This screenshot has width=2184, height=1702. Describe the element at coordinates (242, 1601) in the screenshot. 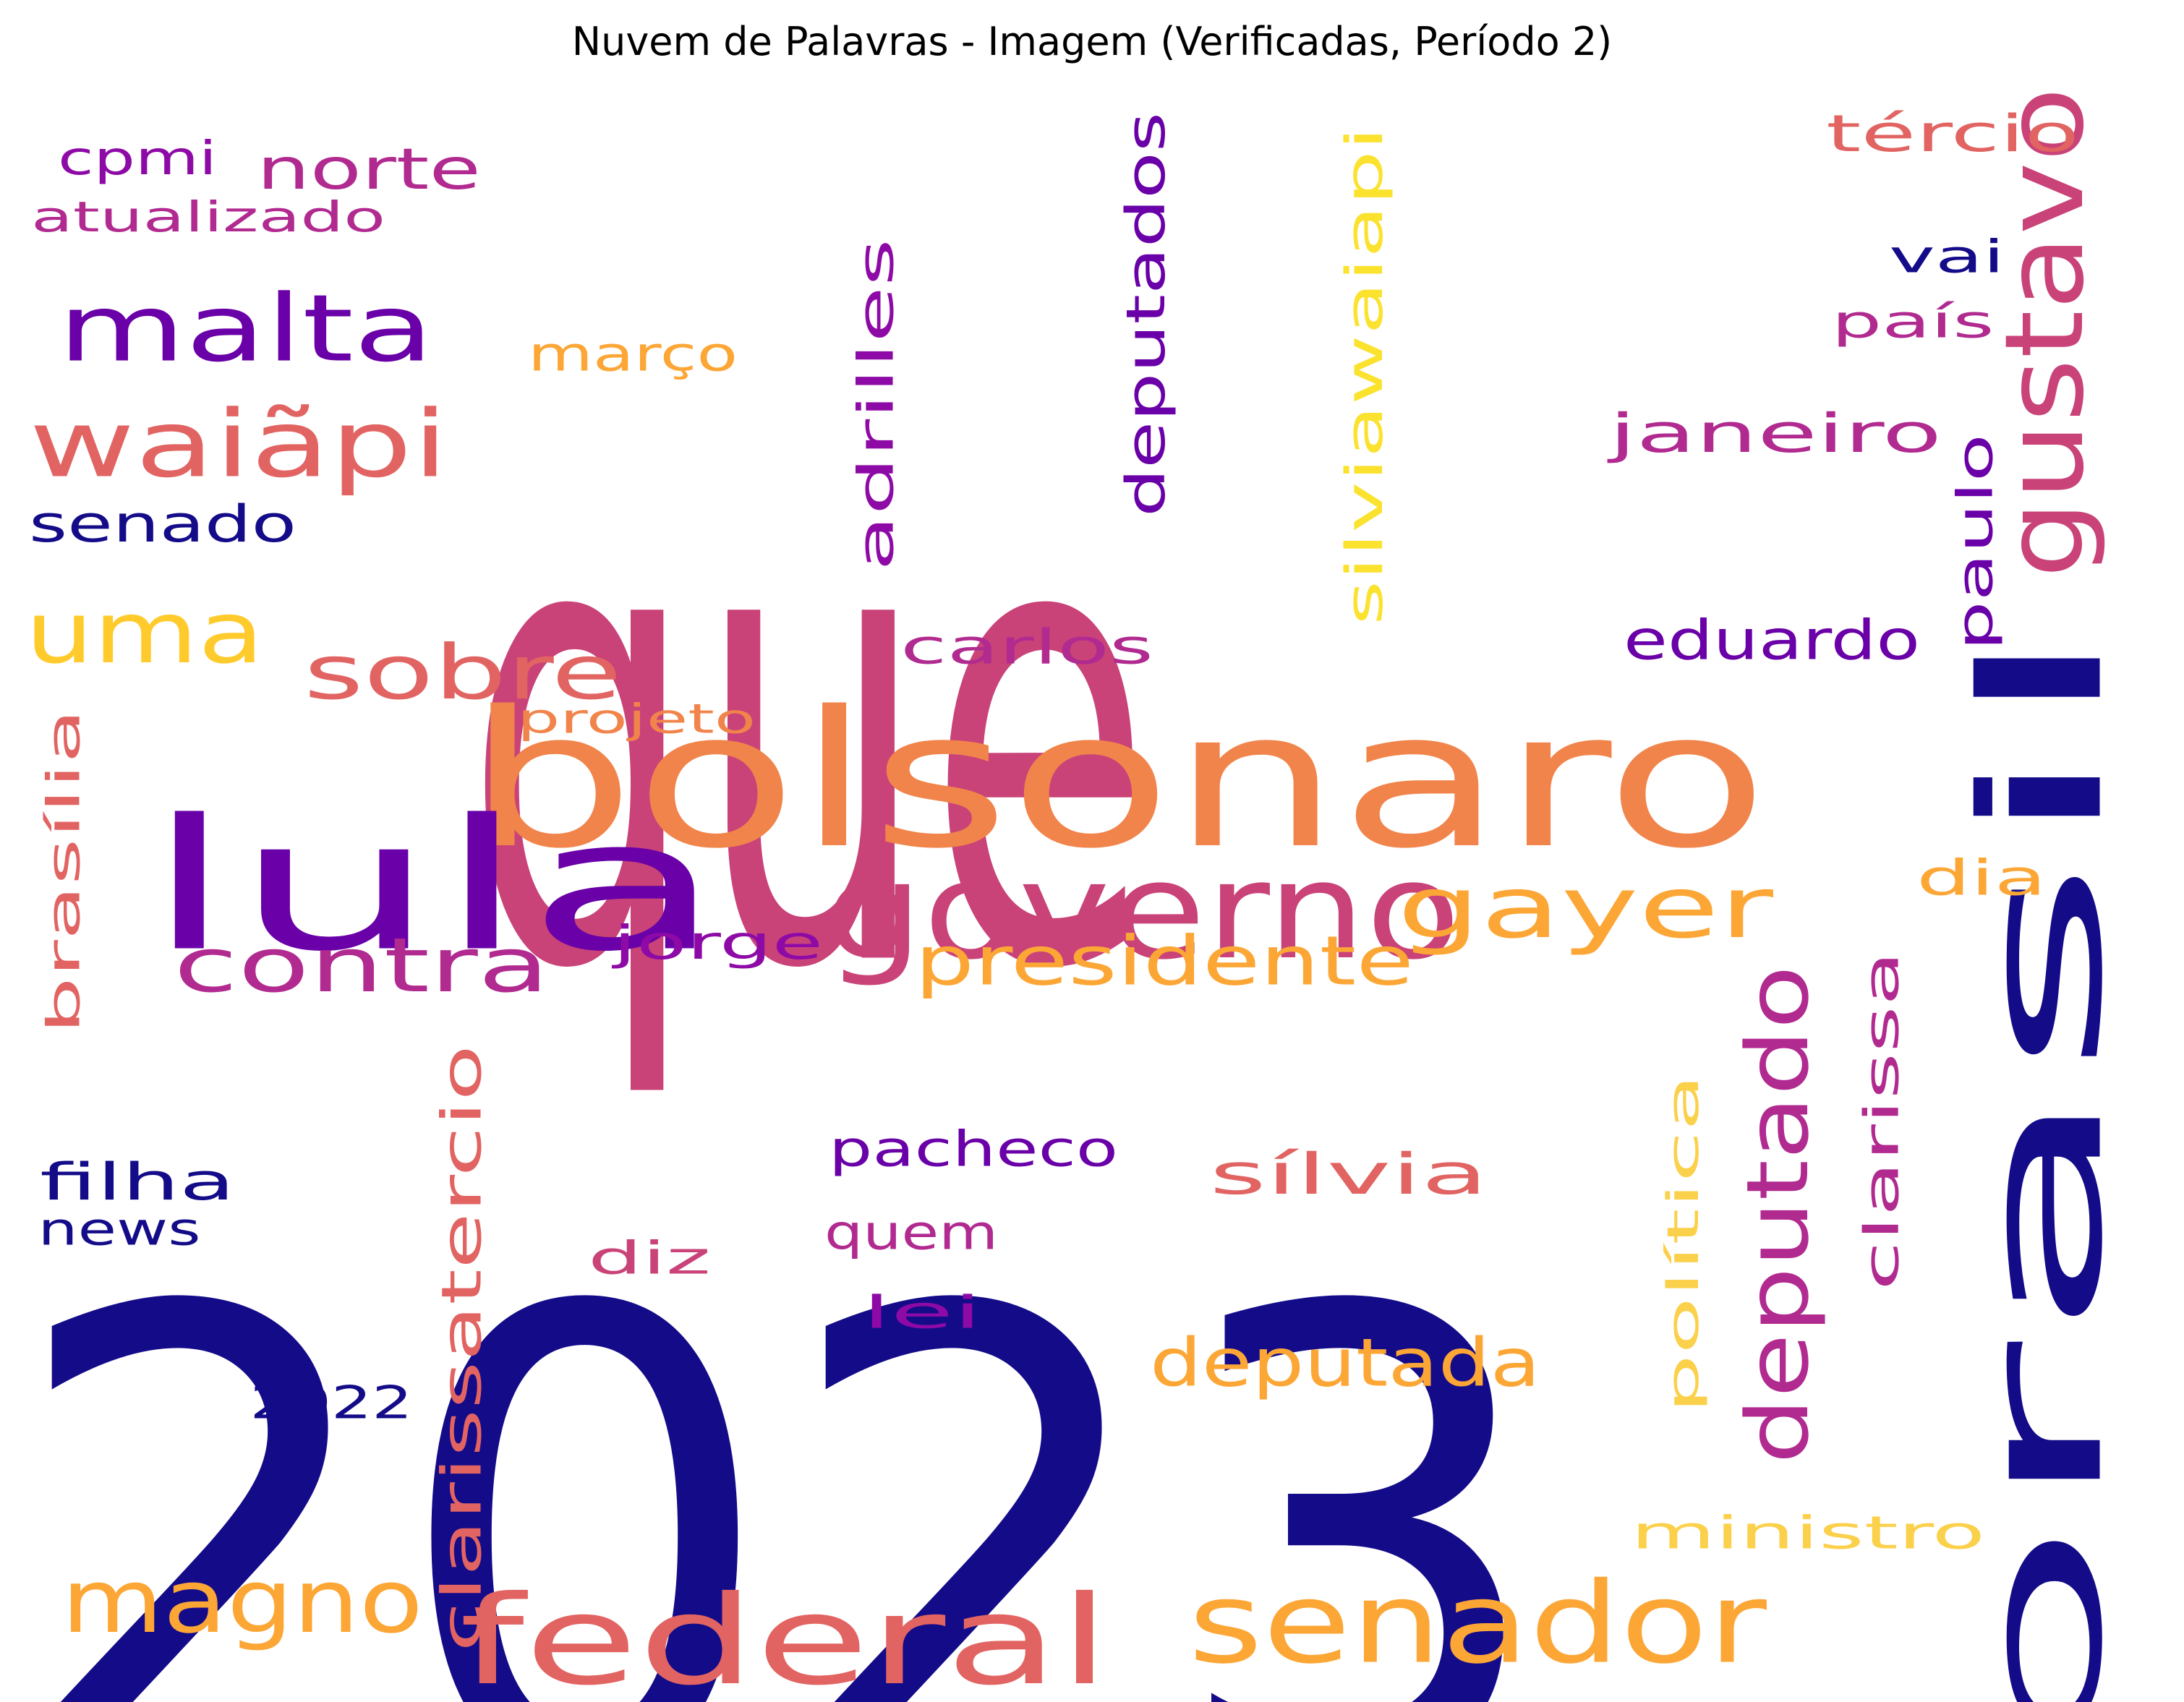

I see `word-11: magno` at that location.